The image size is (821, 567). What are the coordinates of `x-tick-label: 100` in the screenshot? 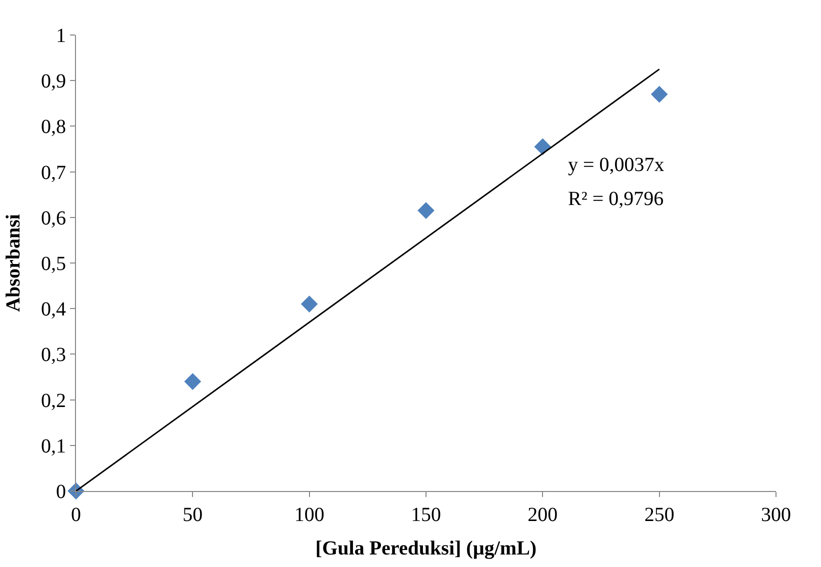 It's located at (309, 515).